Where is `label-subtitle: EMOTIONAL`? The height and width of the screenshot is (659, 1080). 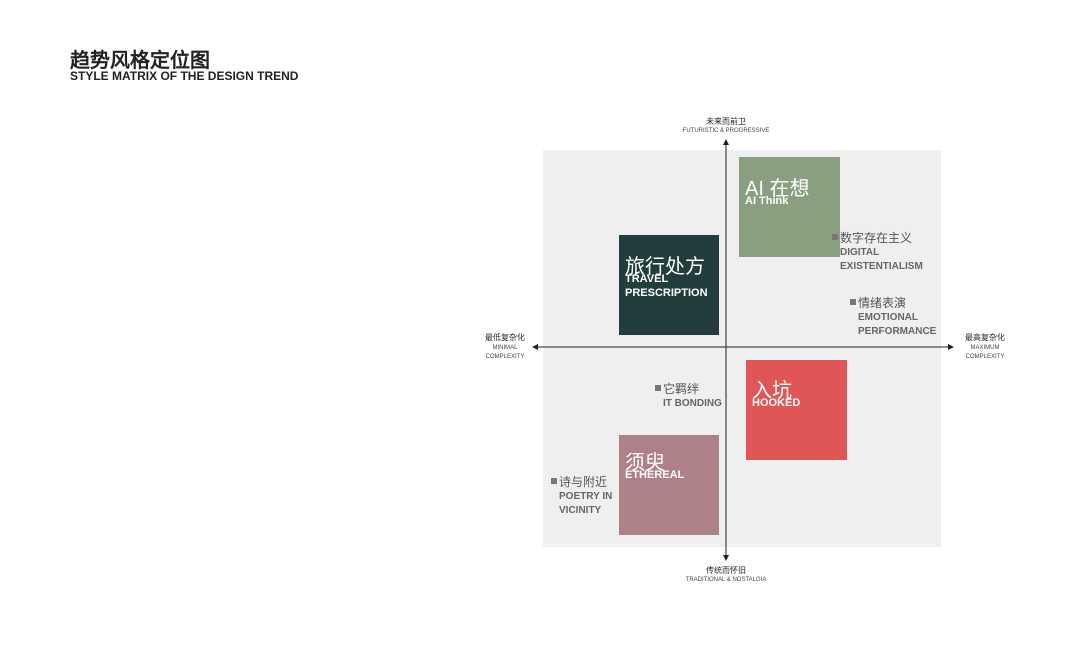 label-subtitle: EMOTIONAL is located at coordinates (888, 317).